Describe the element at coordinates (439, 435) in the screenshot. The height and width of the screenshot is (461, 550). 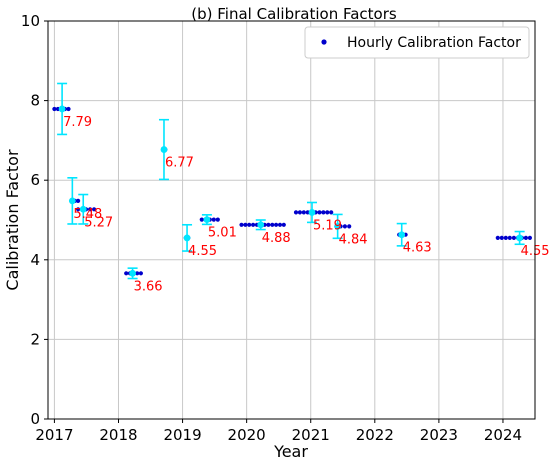
I see `x-tick-label: 2023` at that location.